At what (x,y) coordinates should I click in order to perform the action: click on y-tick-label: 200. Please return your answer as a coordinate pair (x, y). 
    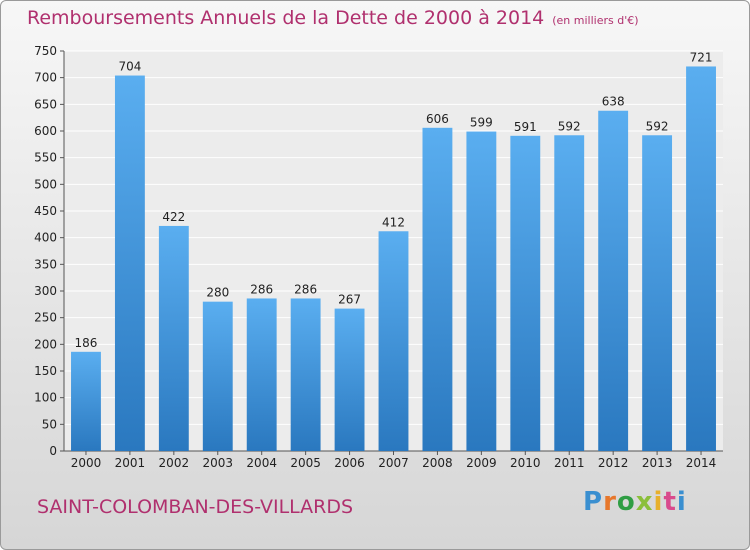
    Looking at the image, I should click on (45, 344).